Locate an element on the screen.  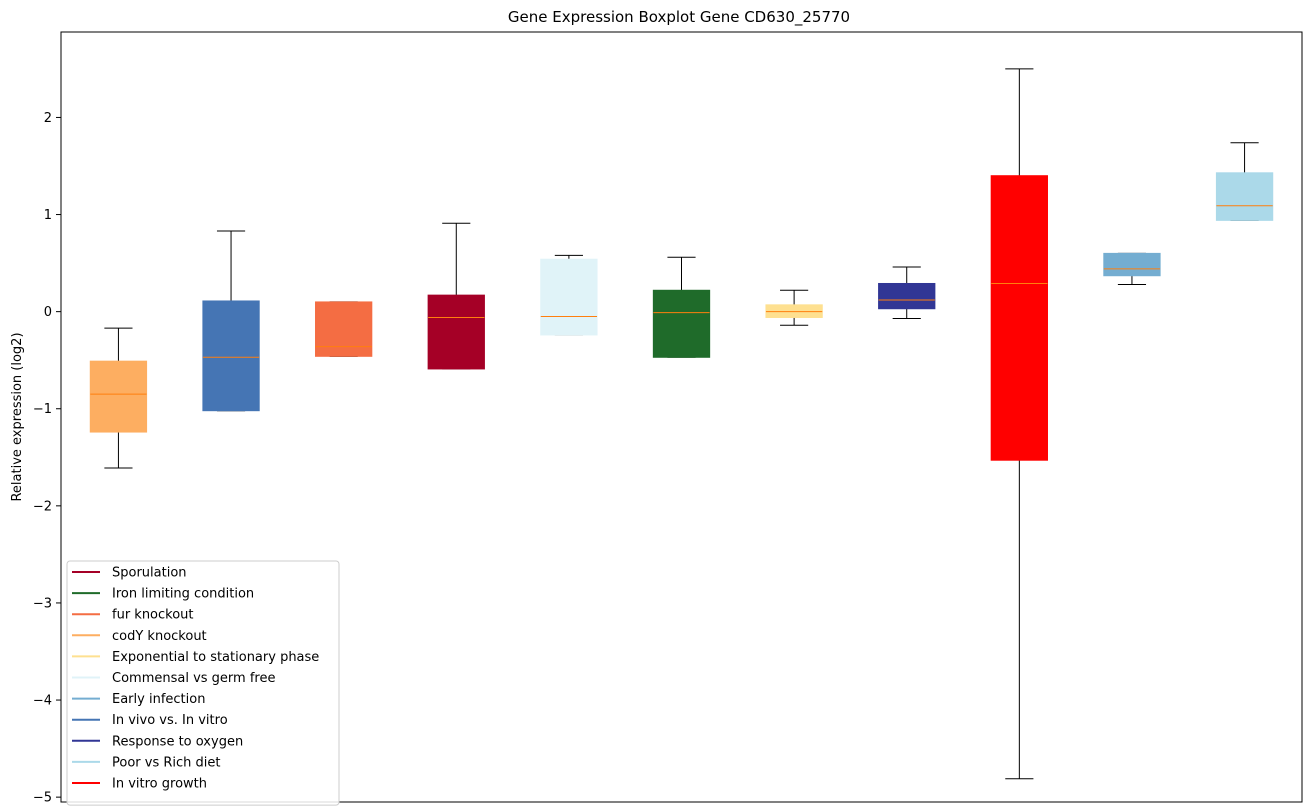
legend-item: Iron limiting condition is located at coordinates (163, 594).